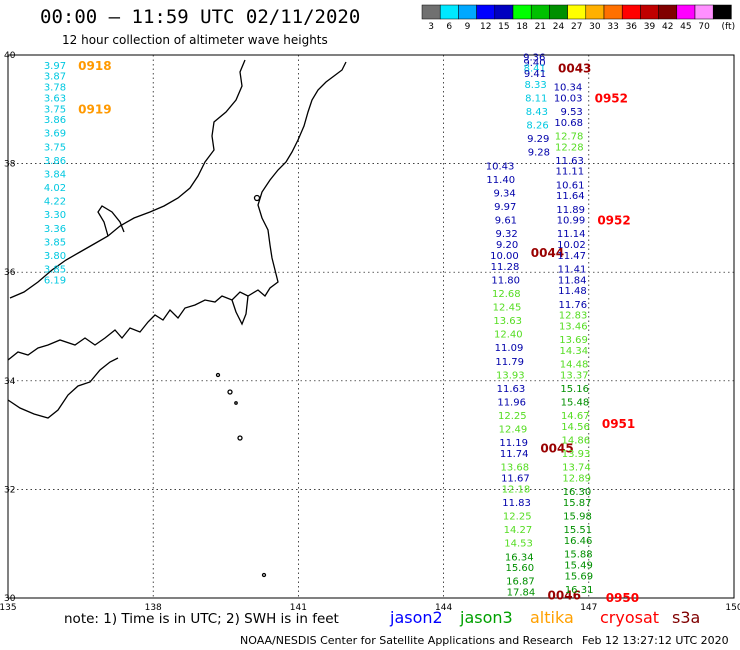  I want to click on wave-height-value: 16.46, so click(578, 541).